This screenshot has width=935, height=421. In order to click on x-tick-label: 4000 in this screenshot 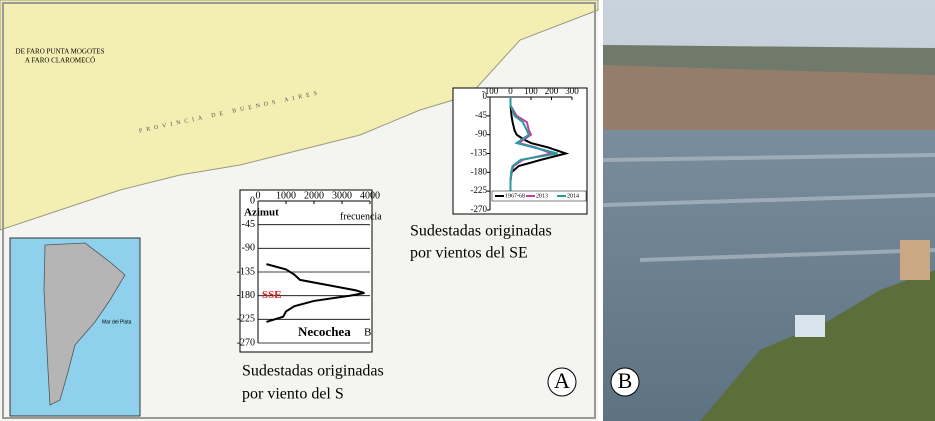, I will do `click(370, 195)`.